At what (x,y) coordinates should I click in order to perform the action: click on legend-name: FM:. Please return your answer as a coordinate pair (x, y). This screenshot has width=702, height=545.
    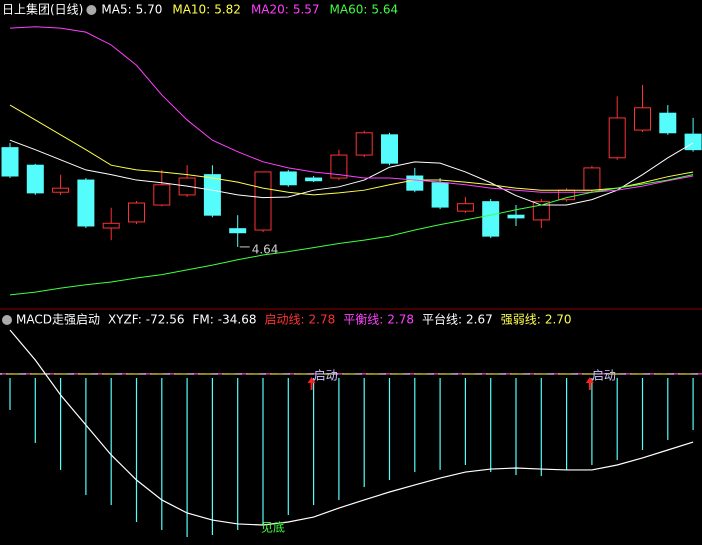
    Looking at the image, I should click on (202, 320).